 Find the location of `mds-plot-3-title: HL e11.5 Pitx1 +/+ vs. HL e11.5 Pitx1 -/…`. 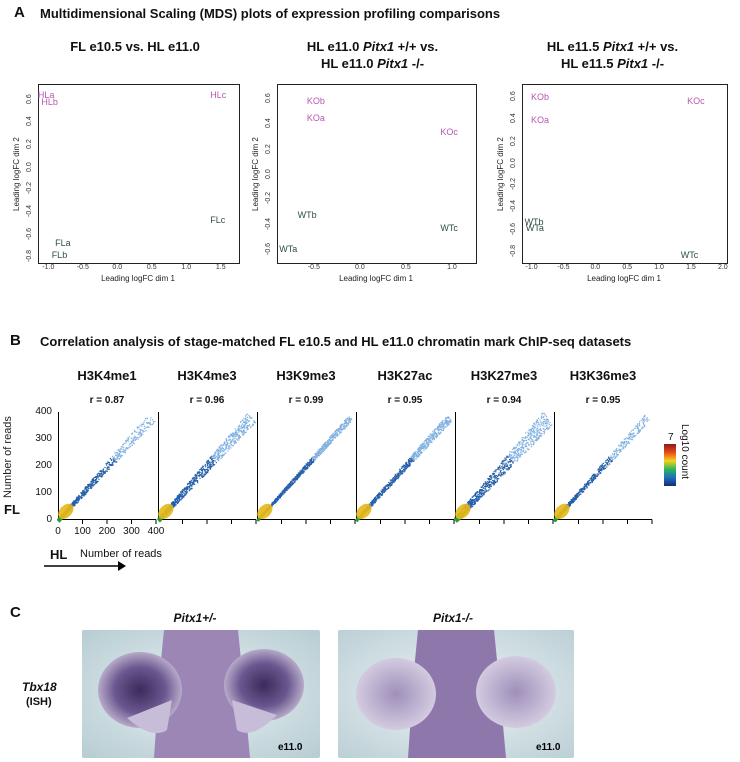

mds-plot-3-title: HL e11.5 Pitx1 +/+ vs. HL e11.5 Pitx1 -/… is located at coordinates (612, 55).